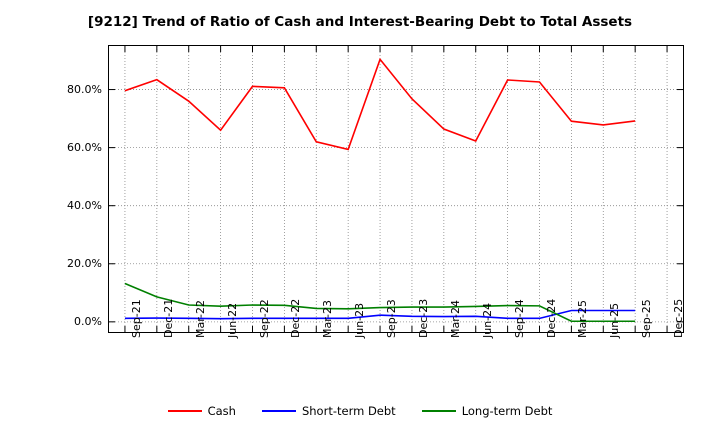 The height and width of the screenshot is (440, 720). I want to click on legend-label: Short-term Debt, so click(348, 411).